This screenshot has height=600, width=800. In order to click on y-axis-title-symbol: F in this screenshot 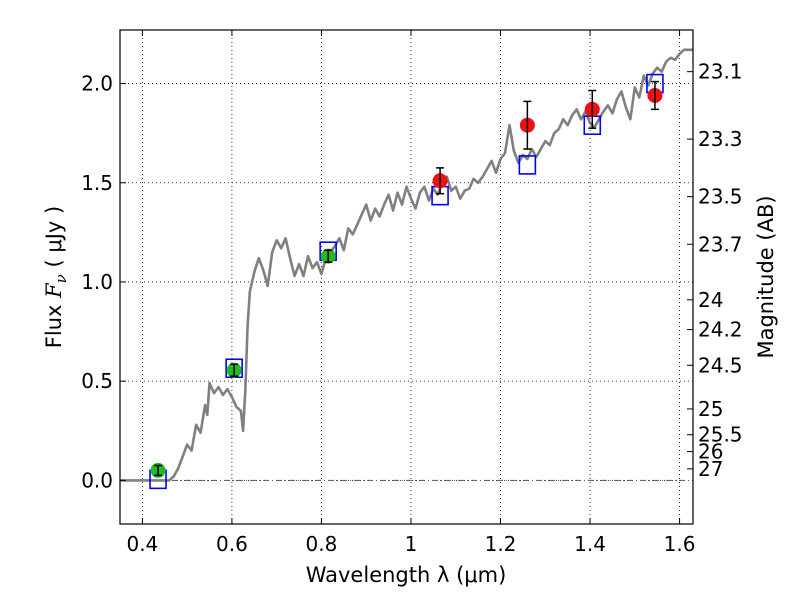, I will do `click(54, 290)`.